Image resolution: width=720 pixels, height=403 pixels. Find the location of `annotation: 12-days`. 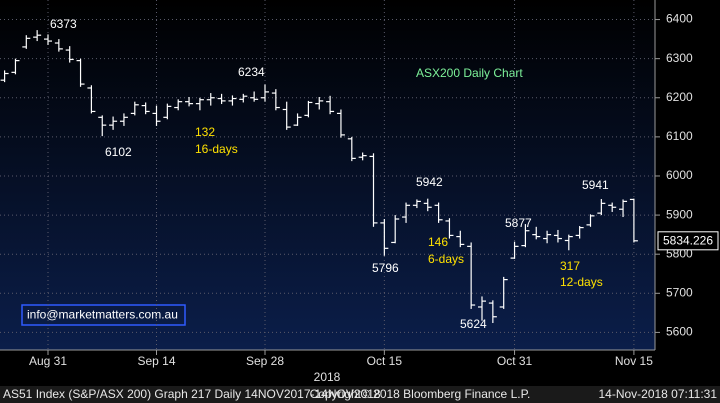

annotation: 12-days is located at coordinates (581, 282).